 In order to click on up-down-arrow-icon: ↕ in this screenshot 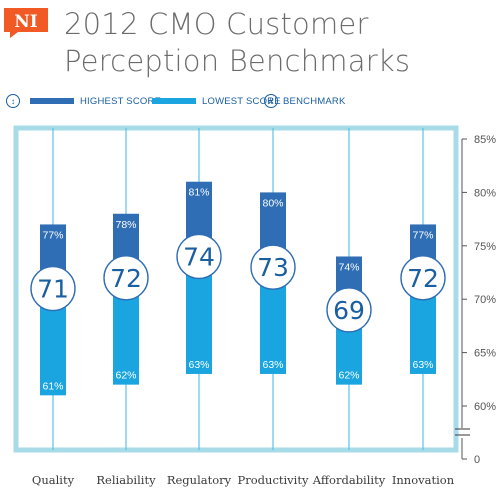, I will do `click(13, 101)`.